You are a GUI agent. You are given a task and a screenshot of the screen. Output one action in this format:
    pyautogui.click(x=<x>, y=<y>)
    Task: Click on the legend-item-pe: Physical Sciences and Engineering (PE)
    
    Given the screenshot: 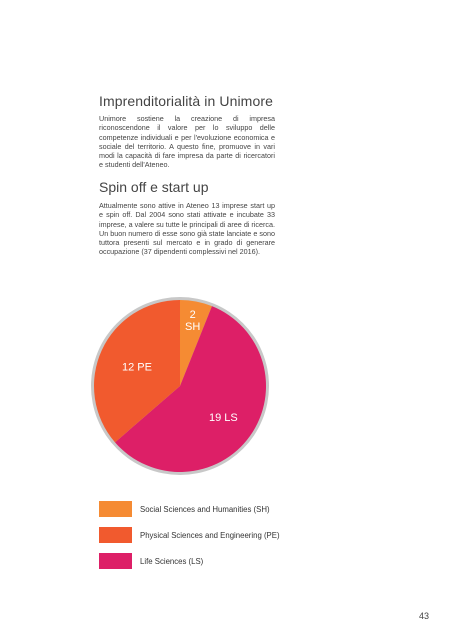 What is the action you would take?
    pyautogui.click(x=224, y=535)
    